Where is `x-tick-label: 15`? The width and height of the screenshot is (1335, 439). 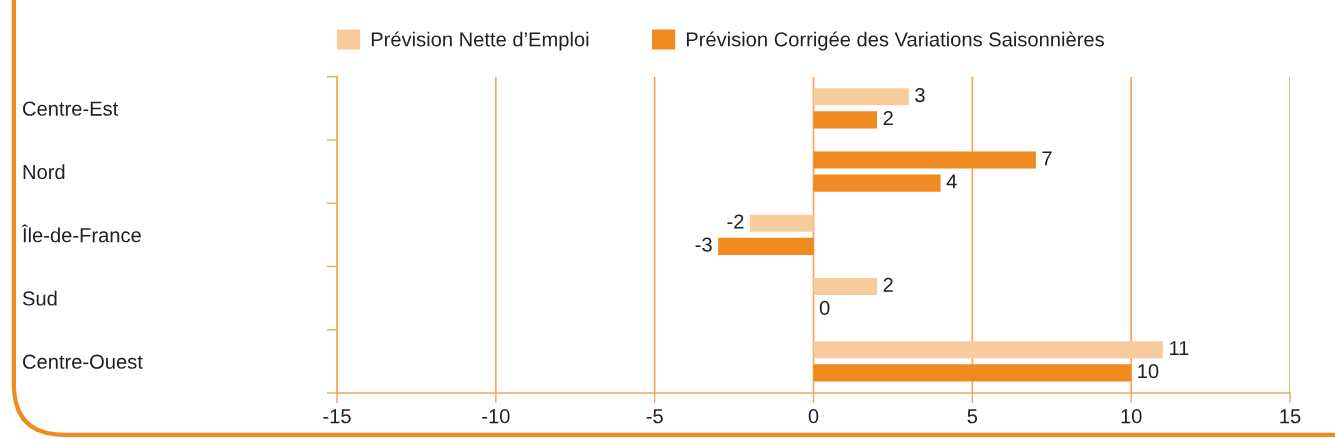 x-tick-label: 15 is located at coordinates (1290, 416).